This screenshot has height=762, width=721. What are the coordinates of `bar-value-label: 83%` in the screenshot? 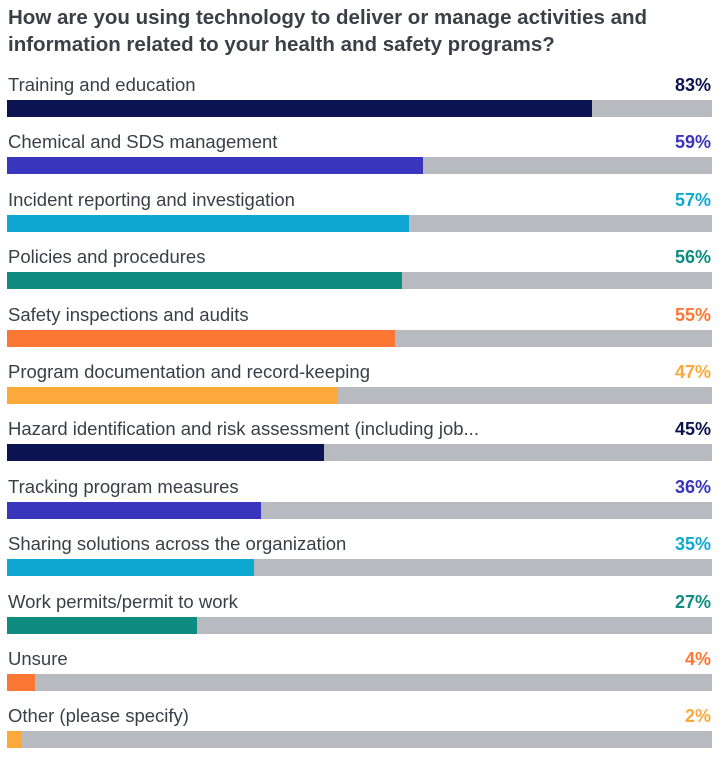 It's located at (692, 85).